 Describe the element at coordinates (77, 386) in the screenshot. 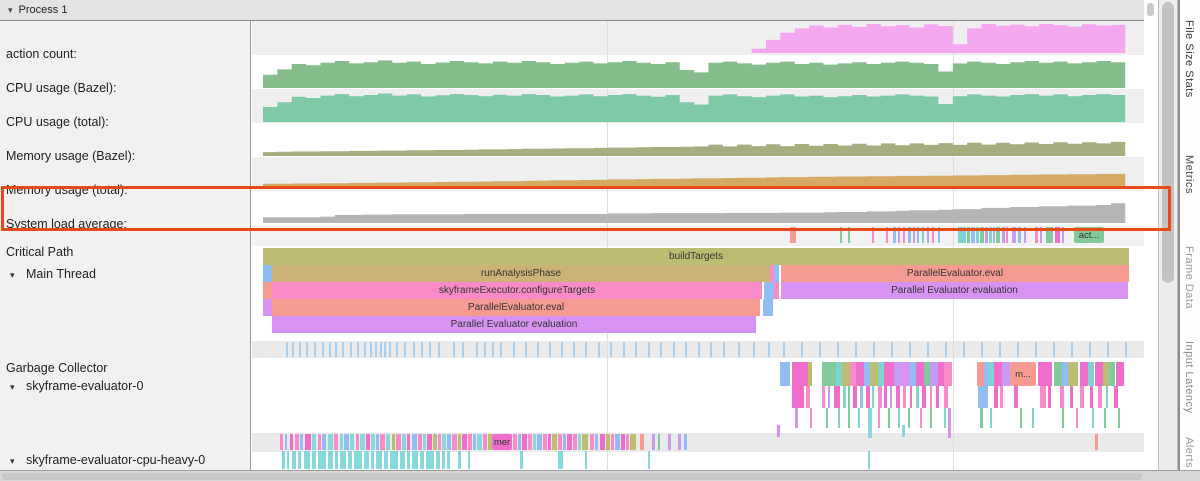

I see `thread-row-skyframe-evaluator-0: ▾ skyframe-evaluator-0` at that location.